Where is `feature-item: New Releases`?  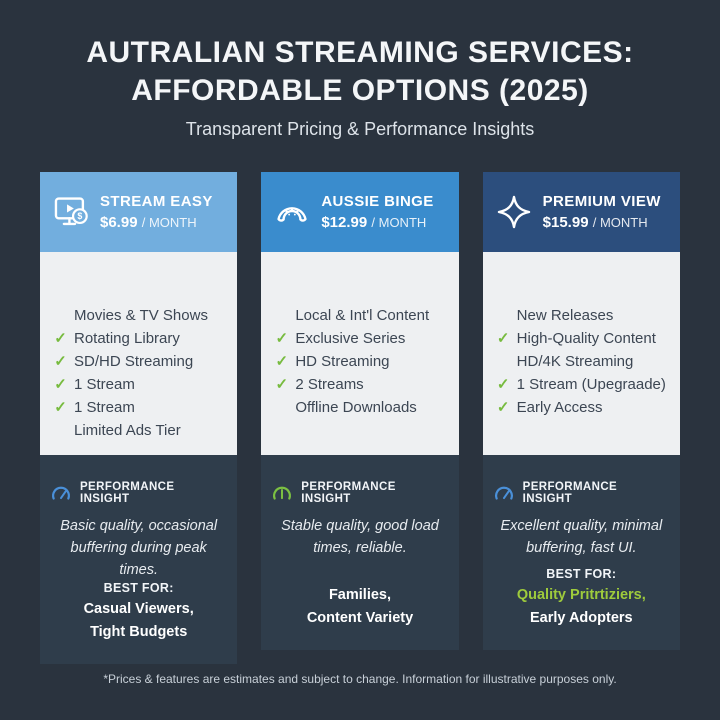 feature-item: New Releases is located at coordinates (583, 315).